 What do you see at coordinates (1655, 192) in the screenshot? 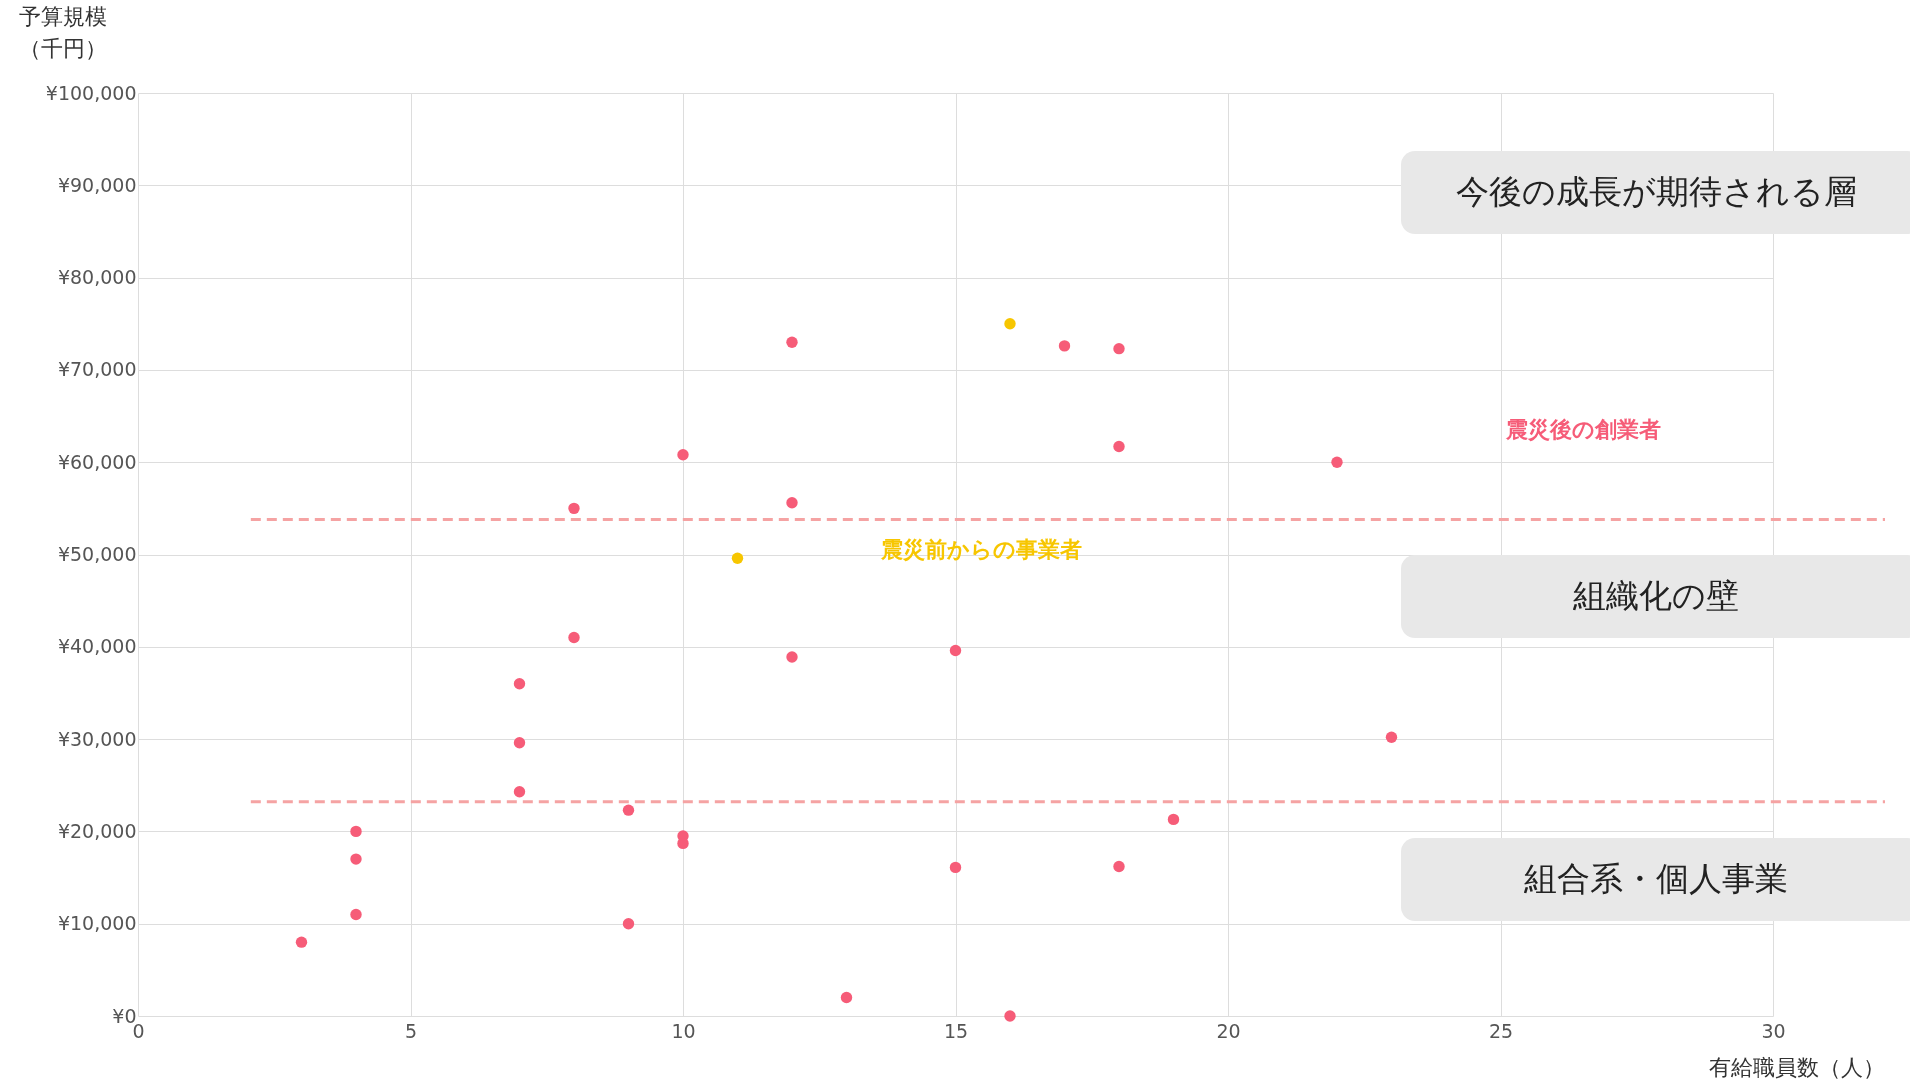
I see `callout-box: 今後の成長が期待される層` at bounding box center [1655, 192].